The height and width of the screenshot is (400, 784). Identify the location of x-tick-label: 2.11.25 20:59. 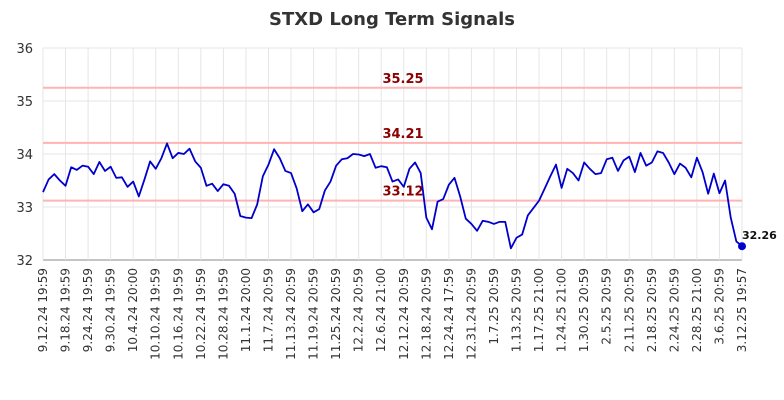
(629, 310).